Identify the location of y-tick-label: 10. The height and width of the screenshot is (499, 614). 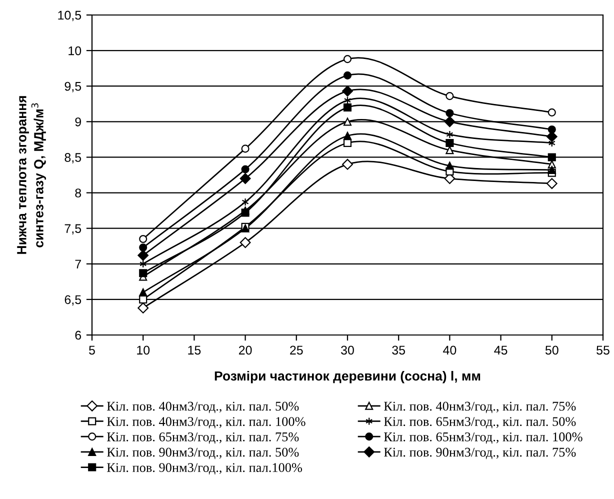
(75, 51).